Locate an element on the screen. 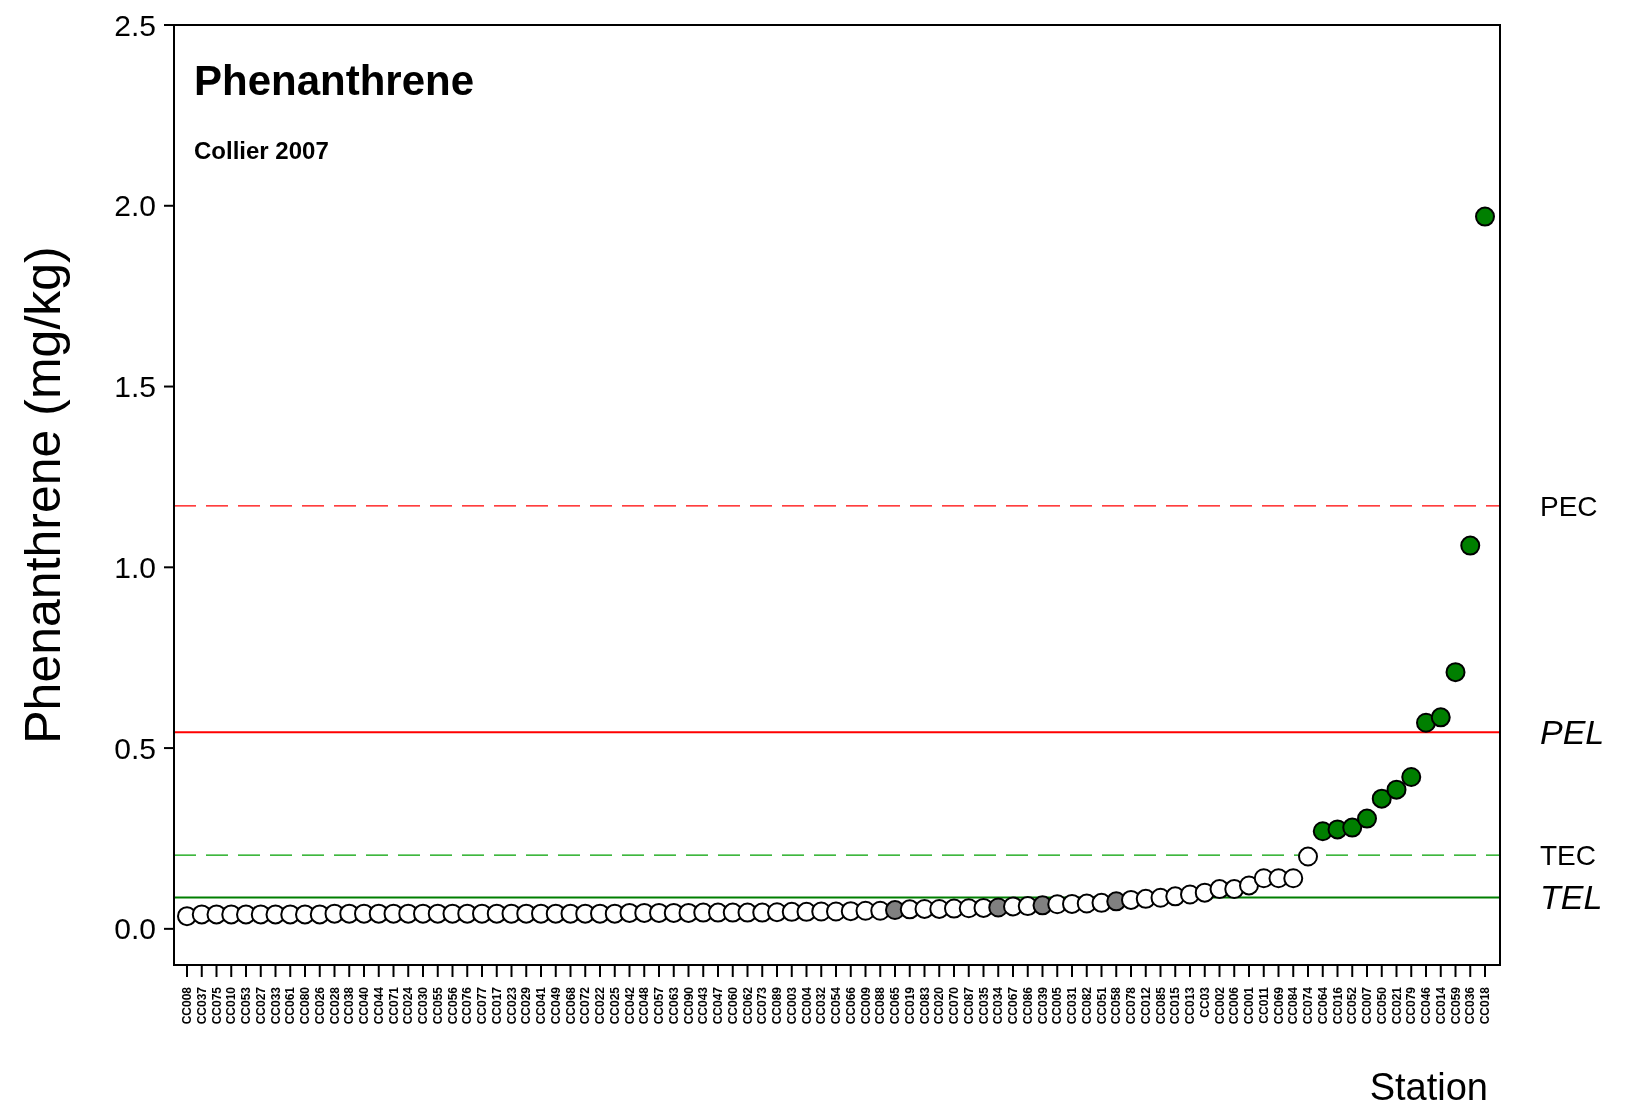  x-tick-label: CC039 is located at coordinates (1042, 1005).